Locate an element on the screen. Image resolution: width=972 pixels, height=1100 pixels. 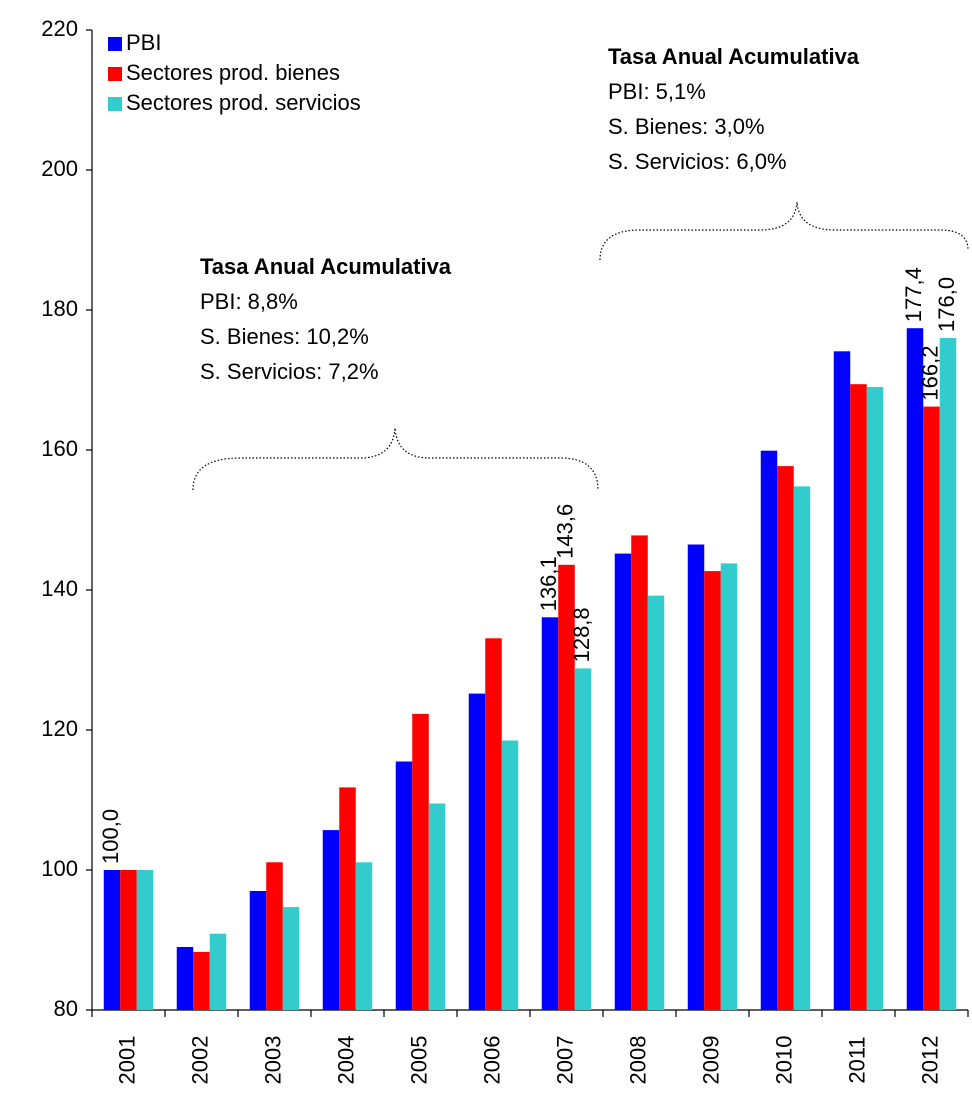
data-label: 166,2 is located at coordinates (929, 373).